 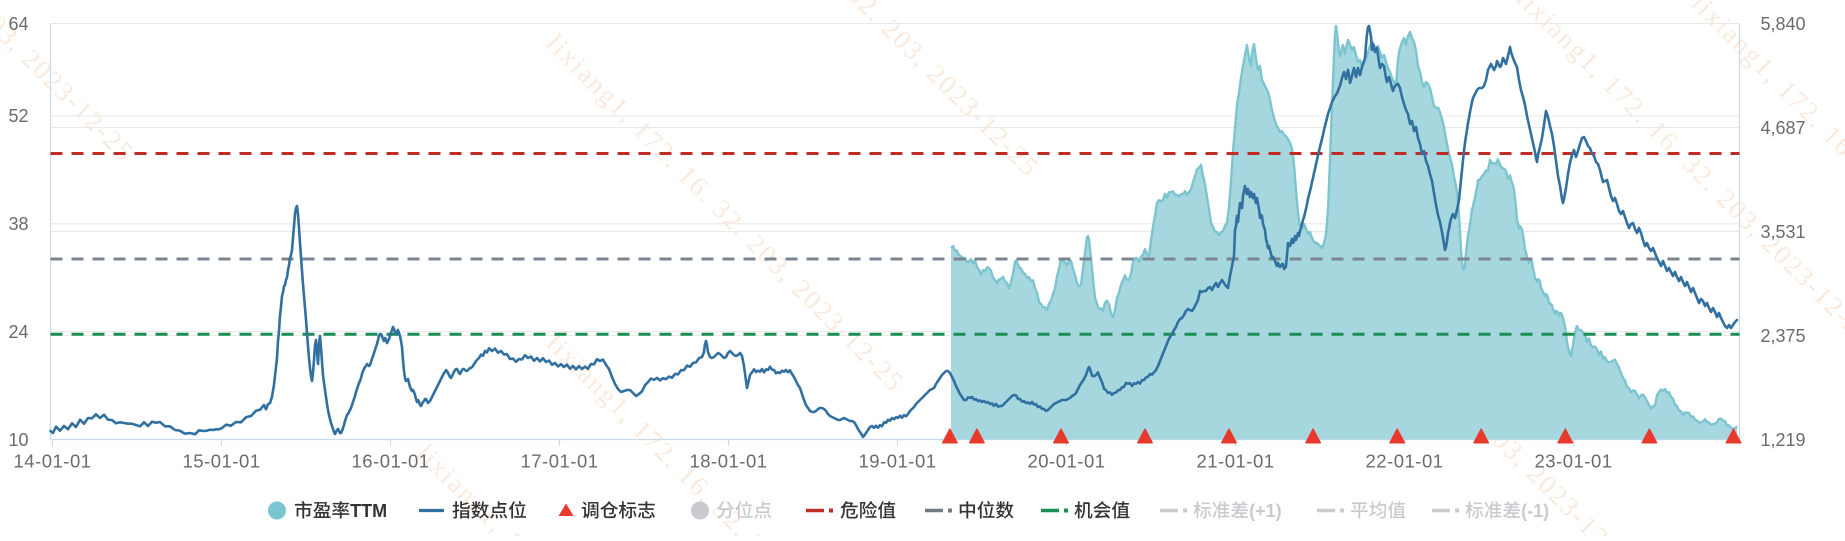 What do you see at coordinates (559, 461) in the screenshot?
I see `svg-text: 17-01-01` at bounding box center [559, 461].